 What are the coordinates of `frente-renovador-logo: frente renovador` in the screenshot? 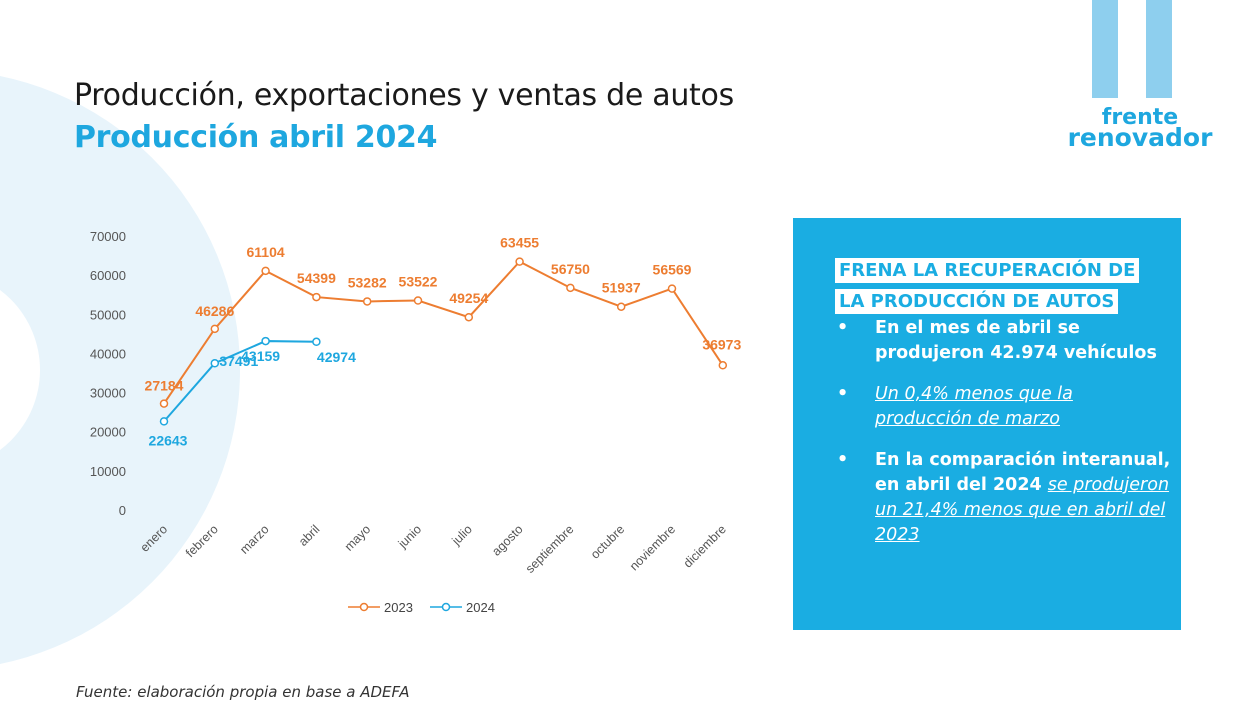 It's located at (1140, 80).